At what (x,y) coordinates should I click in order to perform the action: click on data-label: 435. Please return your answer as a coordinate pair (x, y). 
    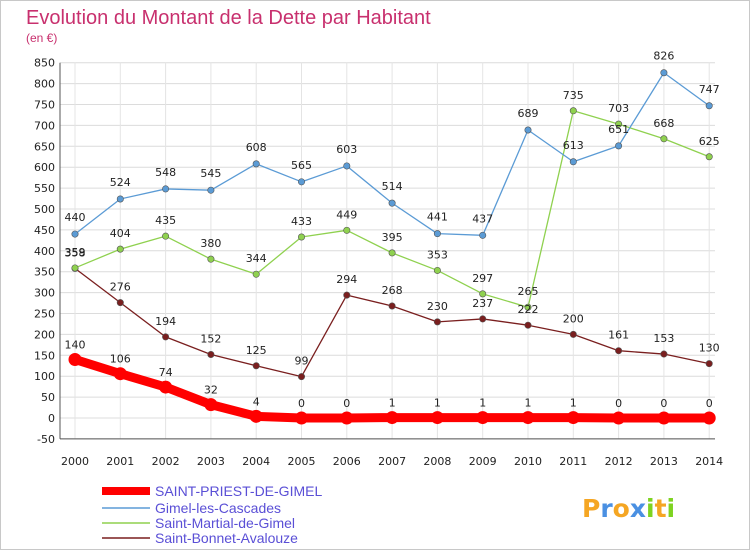
    Looking at the image, I should click on (165, 220).